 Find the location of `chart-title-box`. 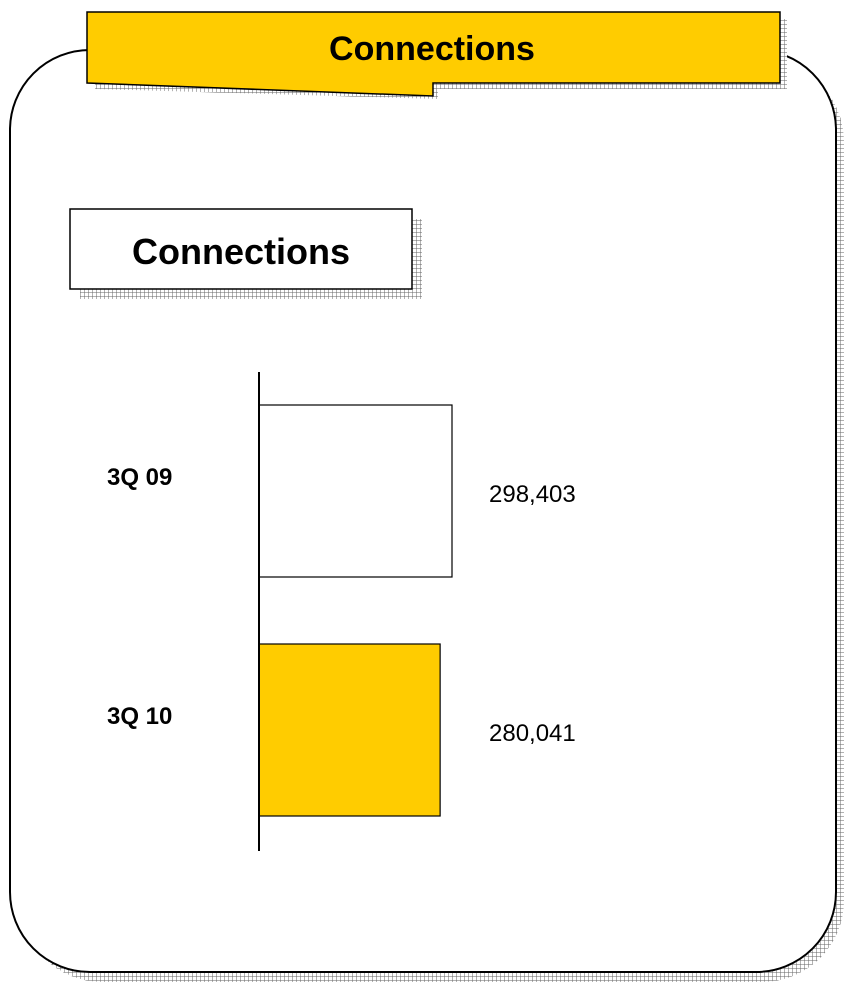

chart-title-box is located at coordinates (241, 249).